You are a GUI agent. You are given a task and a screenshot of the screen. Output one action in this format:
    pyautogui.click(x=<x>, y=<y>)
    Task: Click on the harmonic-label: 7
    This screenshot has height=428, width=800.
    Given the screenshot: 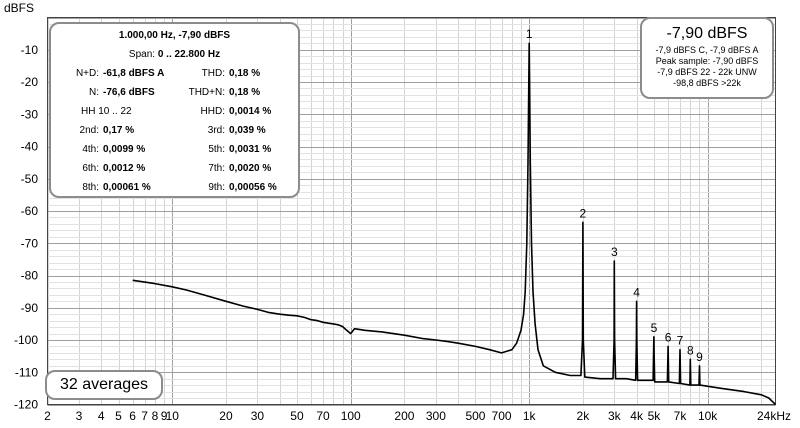 What is the action you would take?
    pyautogui.click(x=680, y=341)
    